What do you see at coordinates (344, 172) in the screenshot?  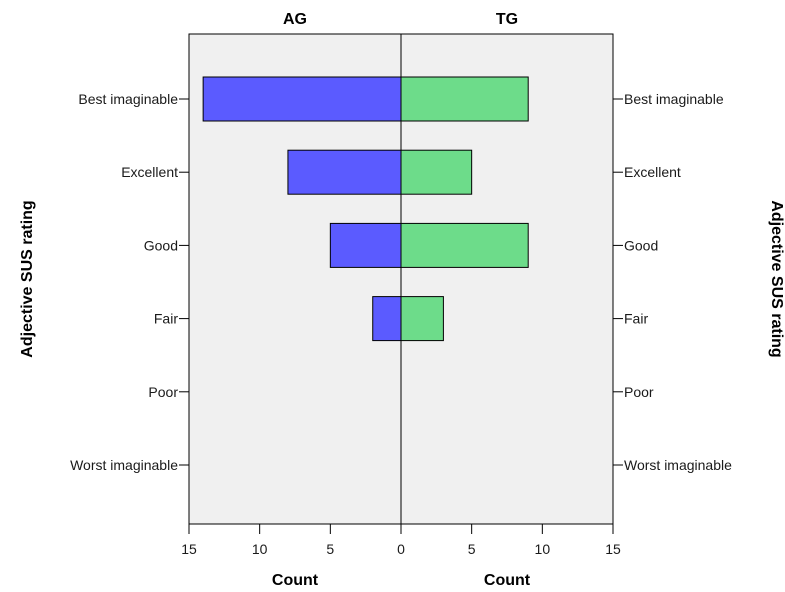 I see `bar-ag-excellent` at bounding box center [344, 172].